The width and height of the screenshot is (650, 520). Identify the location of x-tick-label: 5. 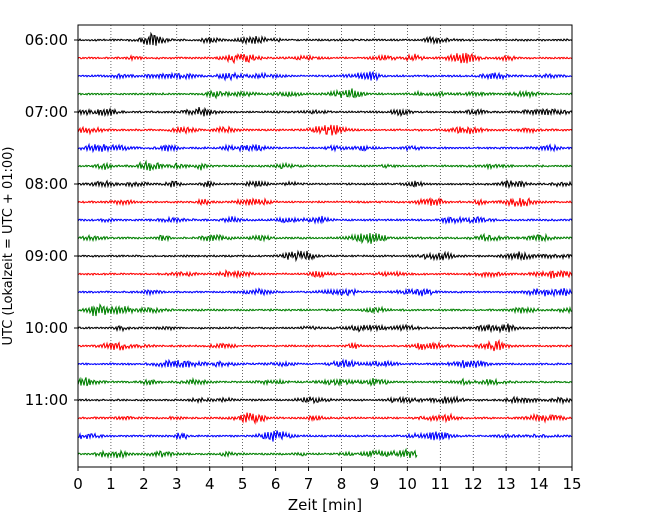
(243, 484).